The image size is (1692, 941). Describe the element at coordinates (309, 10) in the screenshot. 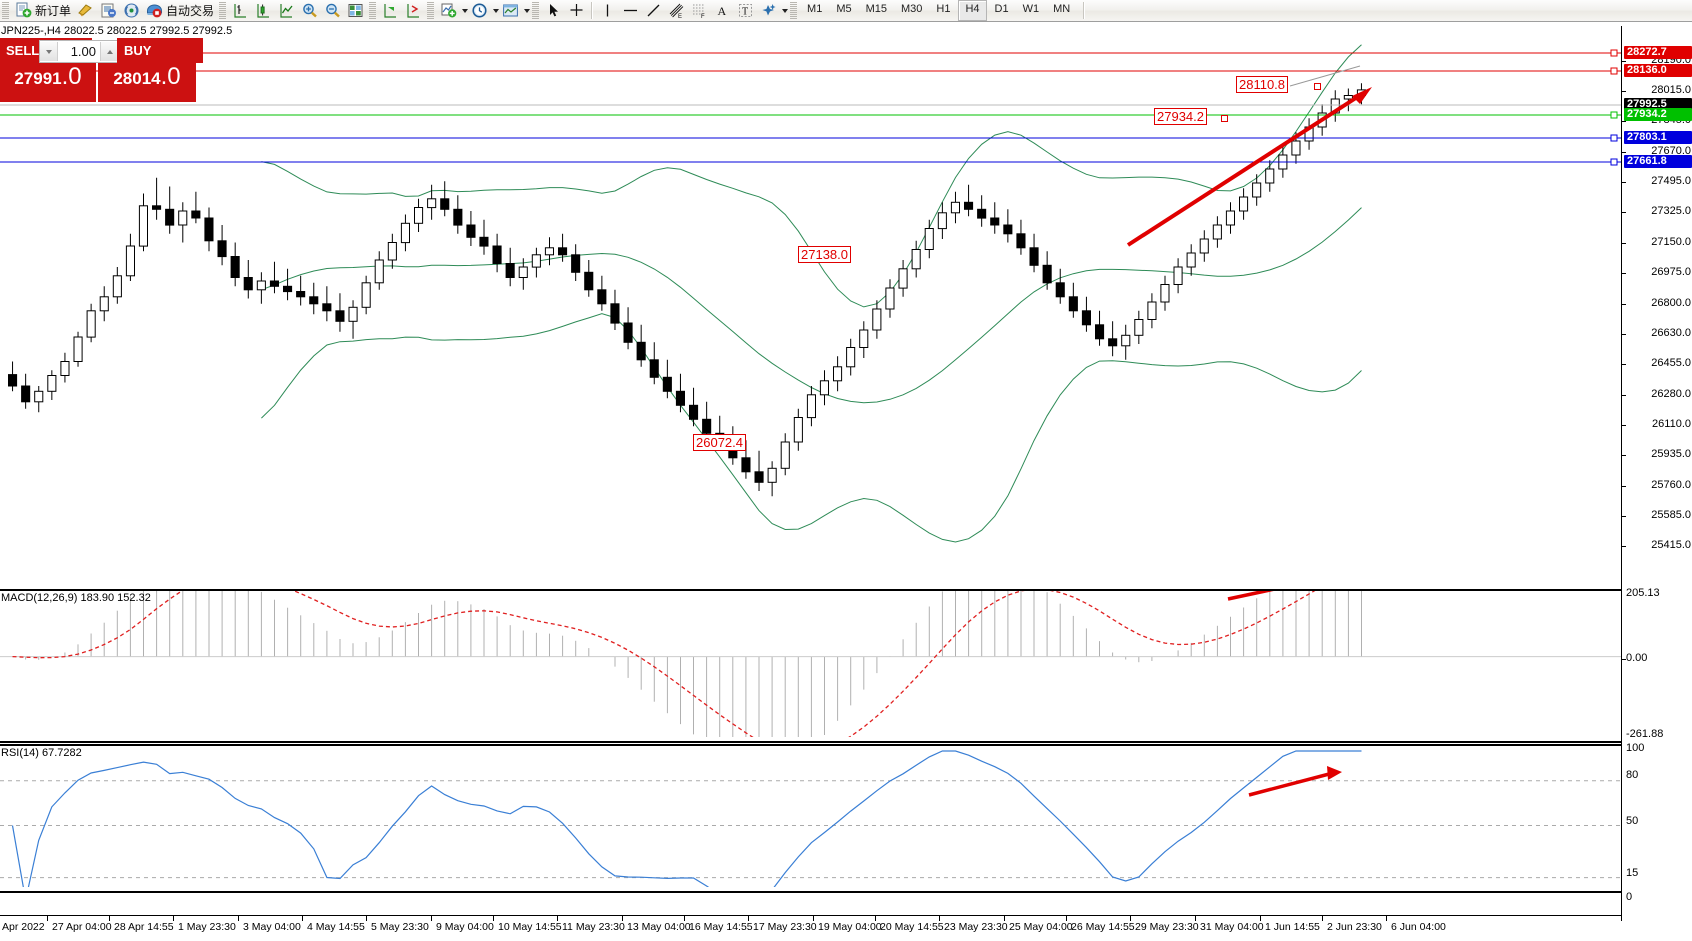

I see `zoom-in-button` at that location.